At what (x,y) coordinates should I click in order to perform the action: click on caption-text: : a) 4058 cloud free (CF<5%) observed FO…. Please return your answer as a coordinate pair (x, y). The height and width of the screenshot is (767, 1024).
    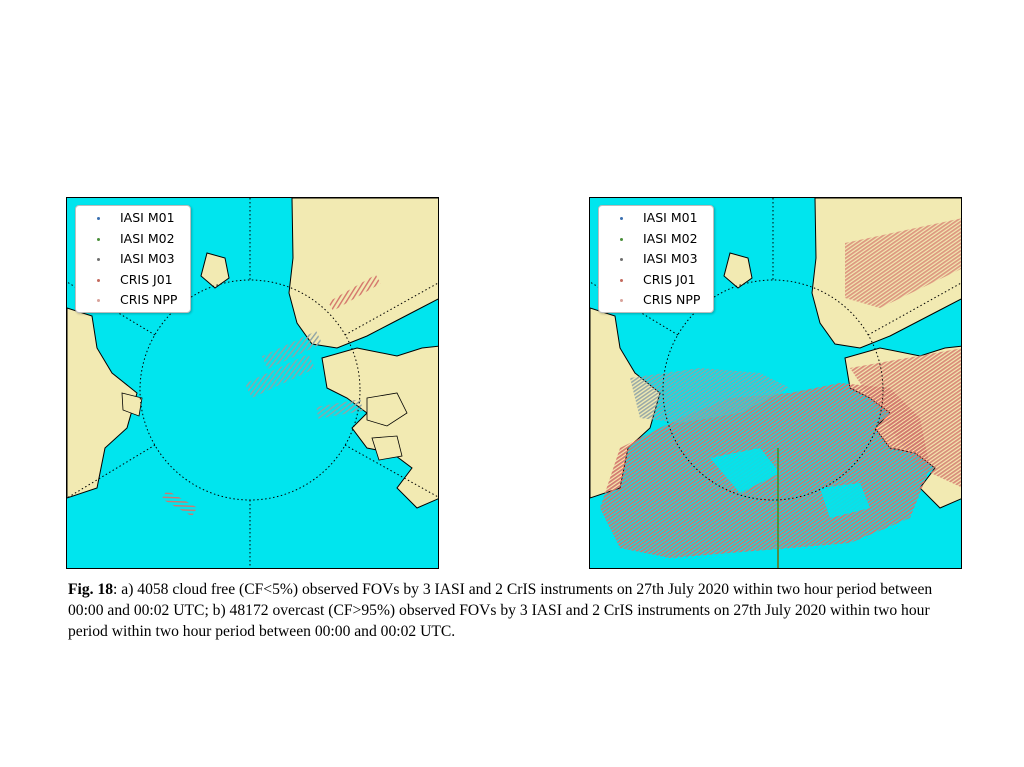
    Looking at the image, I should click on (500, 610).